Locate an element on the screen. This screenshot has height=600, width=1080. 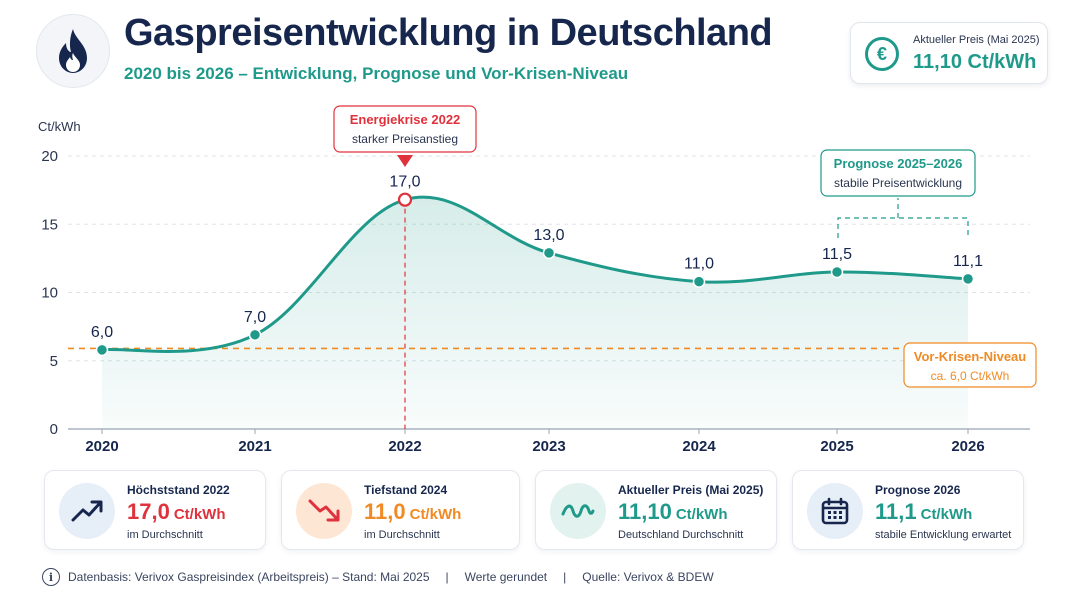
data-label: 6,0 is located at coordinates (102, 332).